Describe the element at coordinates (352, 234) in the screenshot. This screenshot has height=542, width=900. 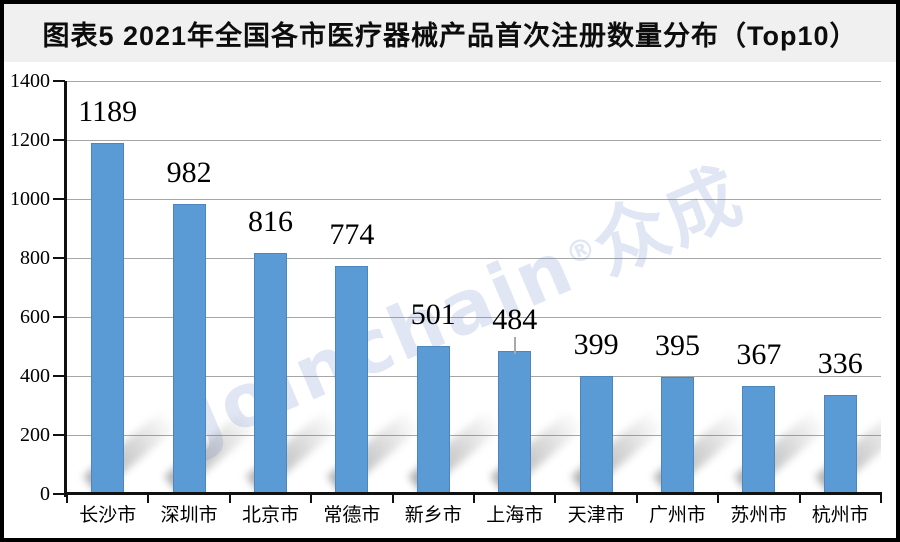
I see `bar-value-label: 774` at that location.